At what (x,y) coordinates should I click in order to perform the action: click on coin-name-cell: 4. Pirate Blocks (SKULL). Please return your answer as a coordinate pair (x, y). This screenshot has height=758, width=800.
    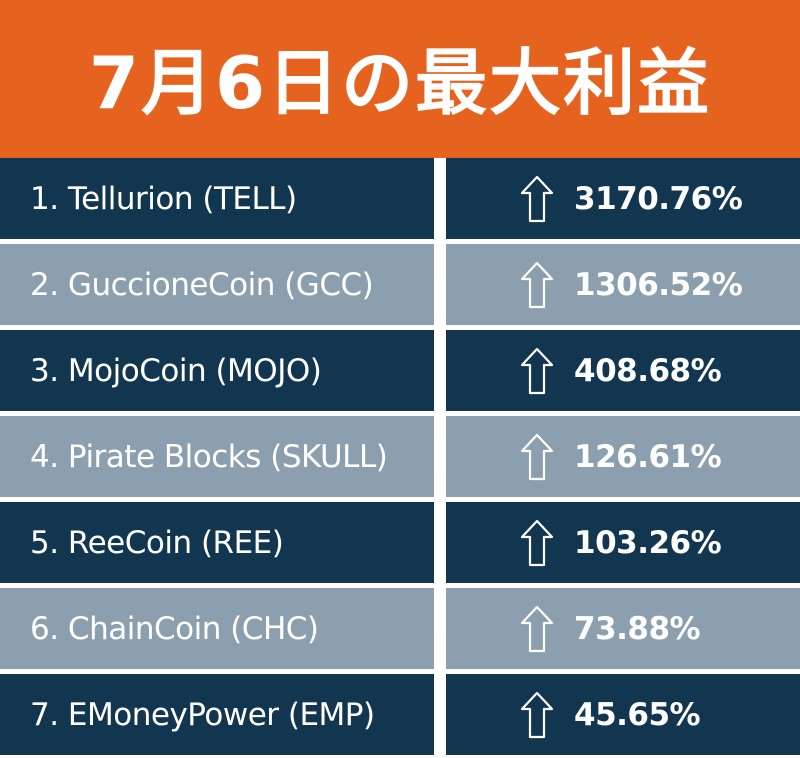
    Looking at the image, I should click on (217, 456).